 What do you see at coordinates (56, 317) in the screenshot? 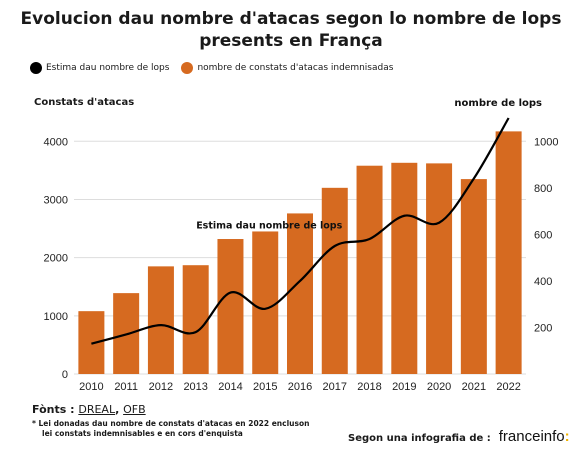
I see `y-left-tick-label: 1000` at bounding box center [56, 317].